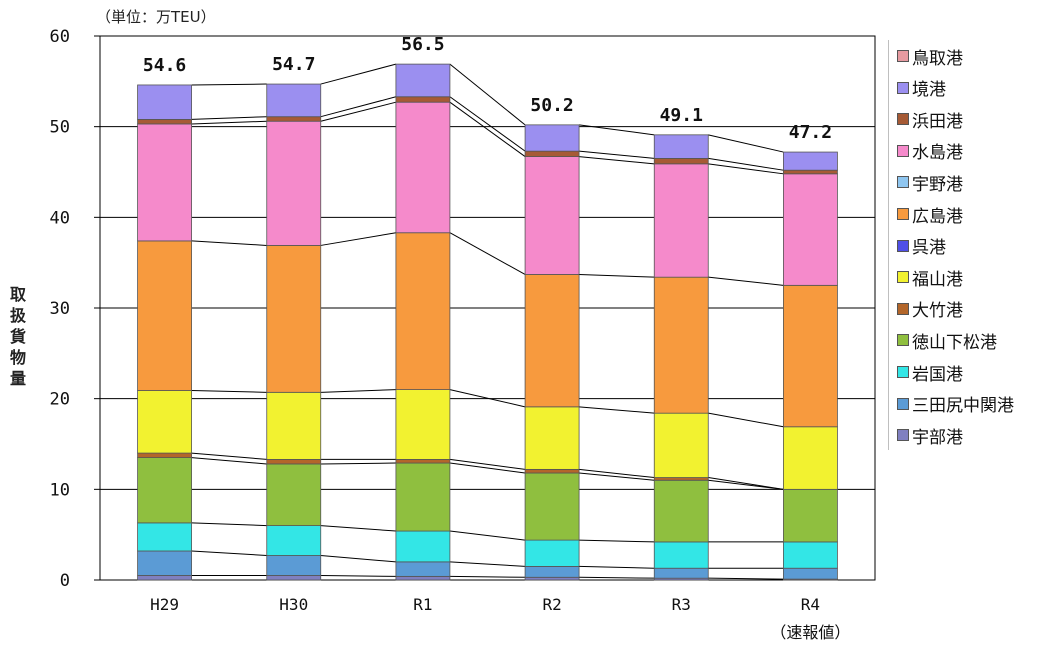 This screenshot has height=647, width=1042. What do you see at coordinates (930, 119) in the screenshot?
I see `legend-item: 浜田港` at bounding box center [930, 119].